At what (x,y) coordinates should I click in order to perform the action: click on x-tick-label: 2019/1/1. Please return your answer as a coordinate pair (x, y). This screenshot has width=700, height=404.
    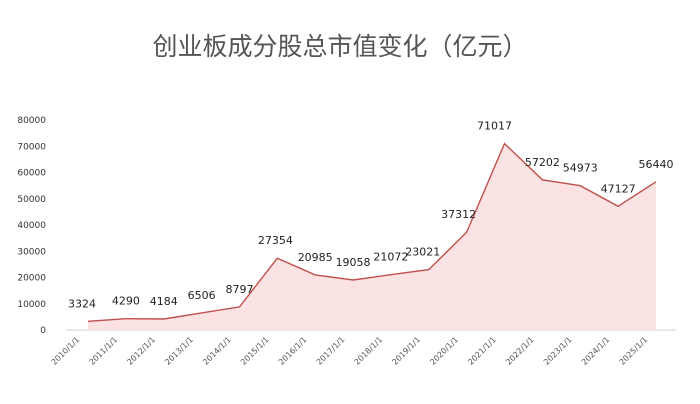
    Looking at the image, I should click on (406, 351).